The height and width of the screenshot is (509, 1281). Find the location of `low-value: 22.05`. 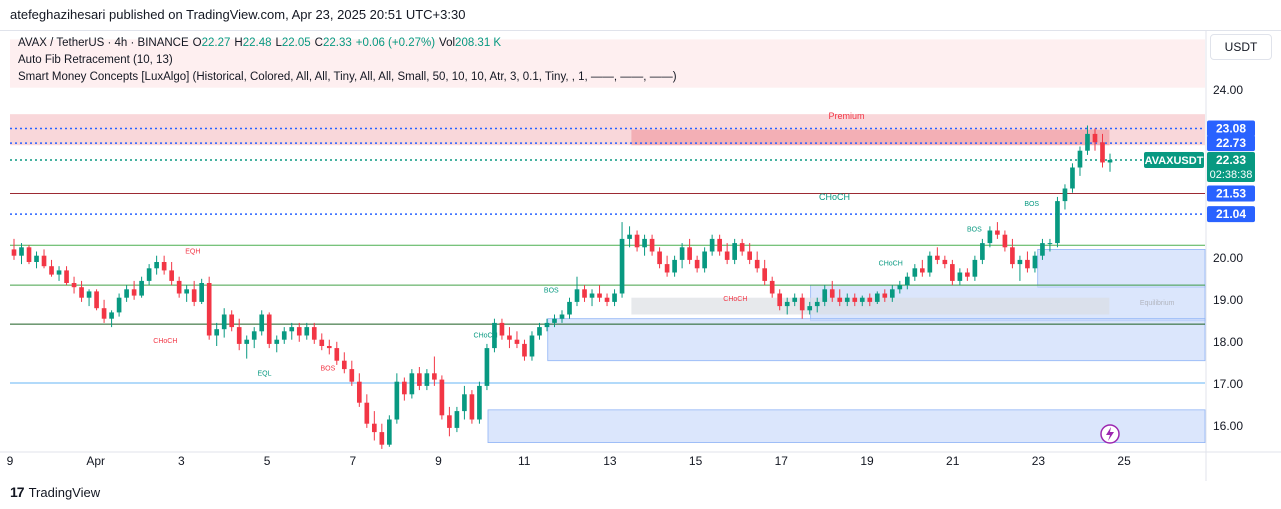

low-value: 22.05 is located at coordinates (296, 43).